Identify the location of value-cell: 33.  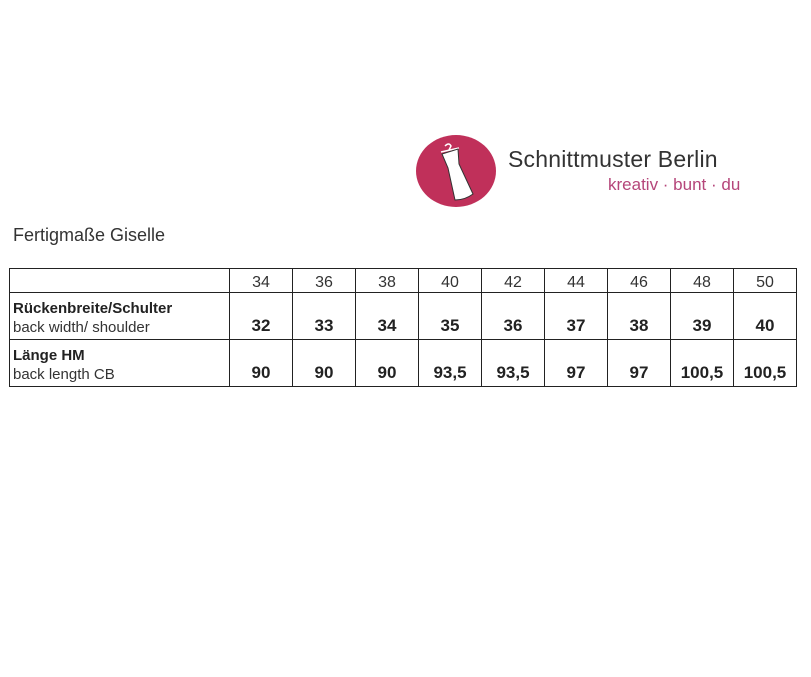
(324, 316).